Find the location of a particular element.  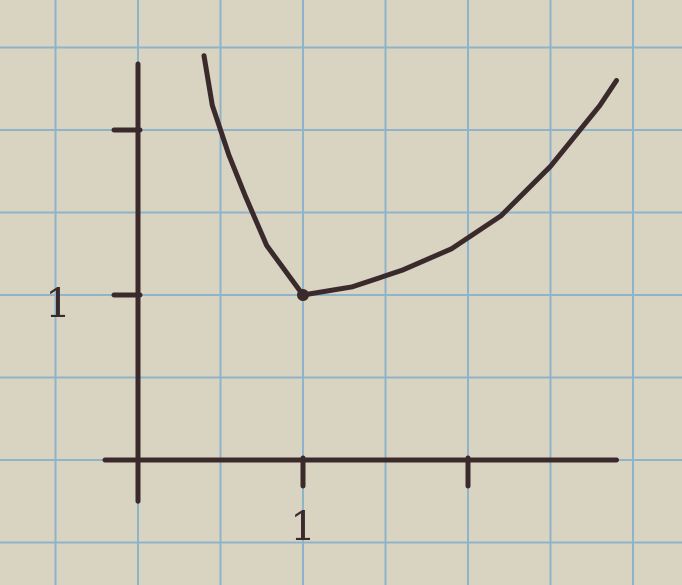

data-point-marker is located at coordinates (303, 295).